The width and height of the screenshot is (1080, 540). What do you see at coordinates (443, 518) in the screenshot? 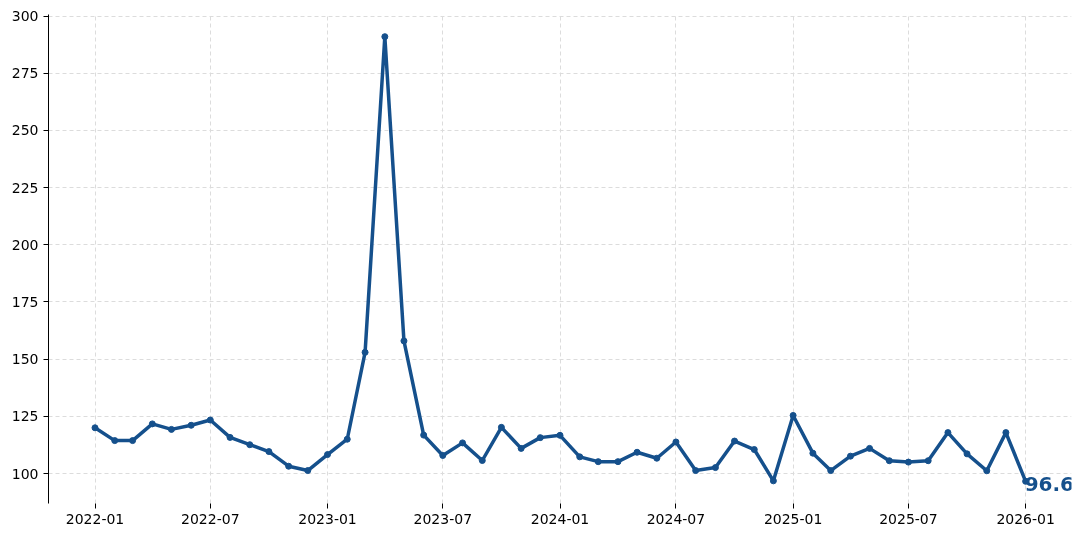
I see `x-tick-label: 2023-07` at bounding box center [443, 518].